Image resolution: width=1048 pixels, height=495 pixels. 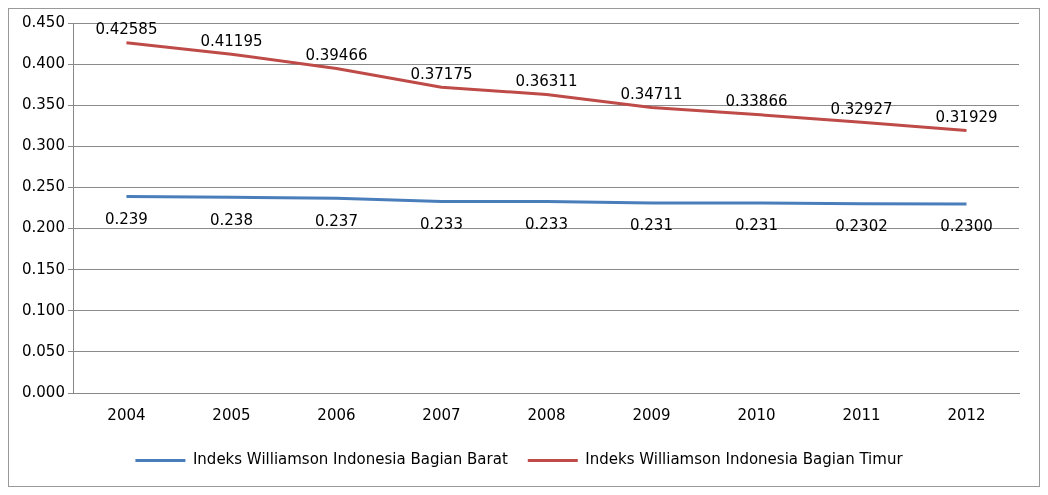 What do you see at coordinates (43, 268) in the screenshot?
I see `y-tick-label: 0.150` at bounding box center [43, 268].